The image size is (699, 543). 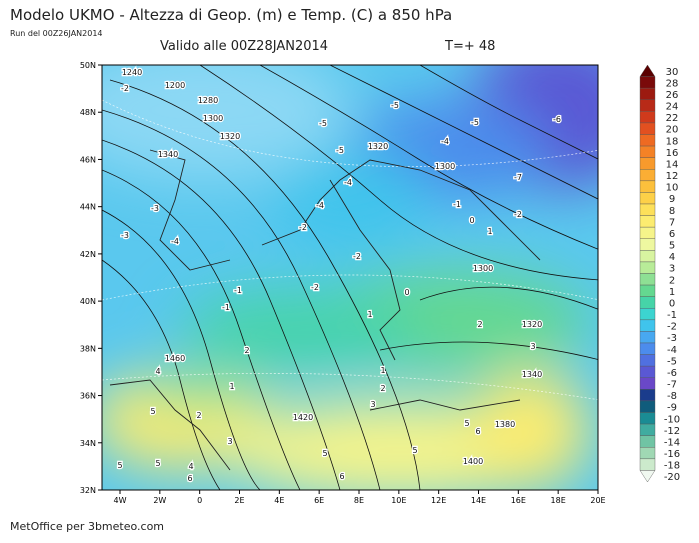 What do you see at coordinates (87, 526) in the screenshot?
I see `footer: MetOffice per 3bmeteo.com` at bounding box center [87, 526].